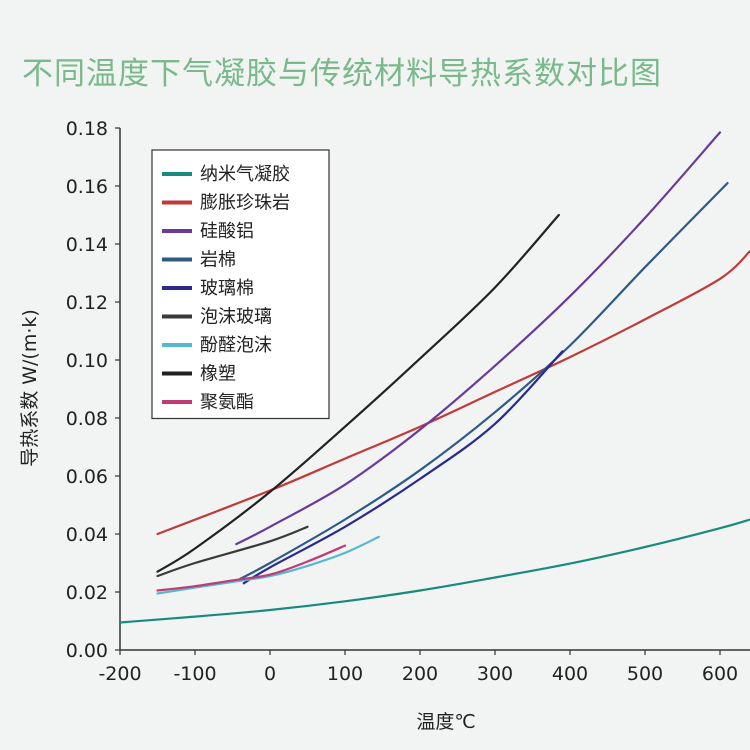 This screenshot has width=750, height=750. What do you see at coordinates (119, 674) in the screenshot?
I see `x-tick-label: -200` at bounding box center [119, 674].